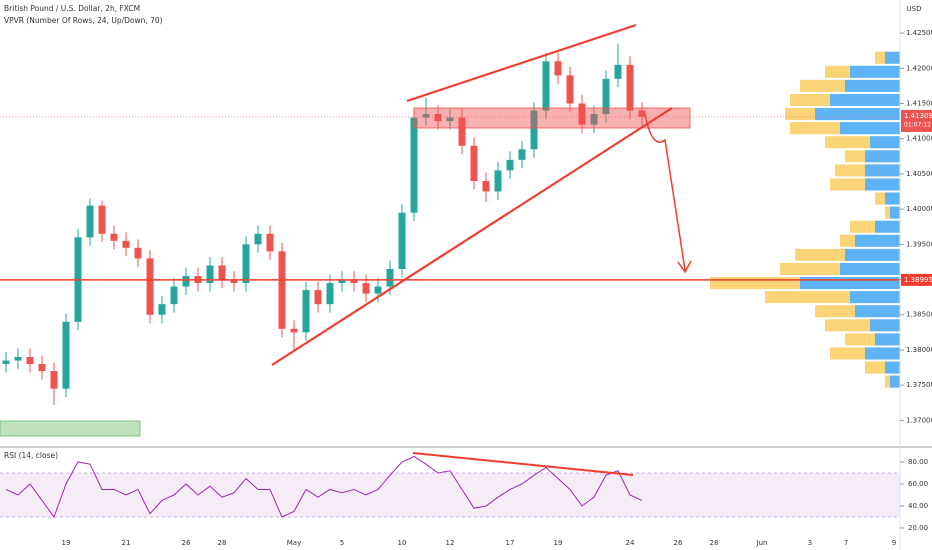 The width and height of the screenshot is (932, 550). I want to click on level-price-tag, so click(916, 279).